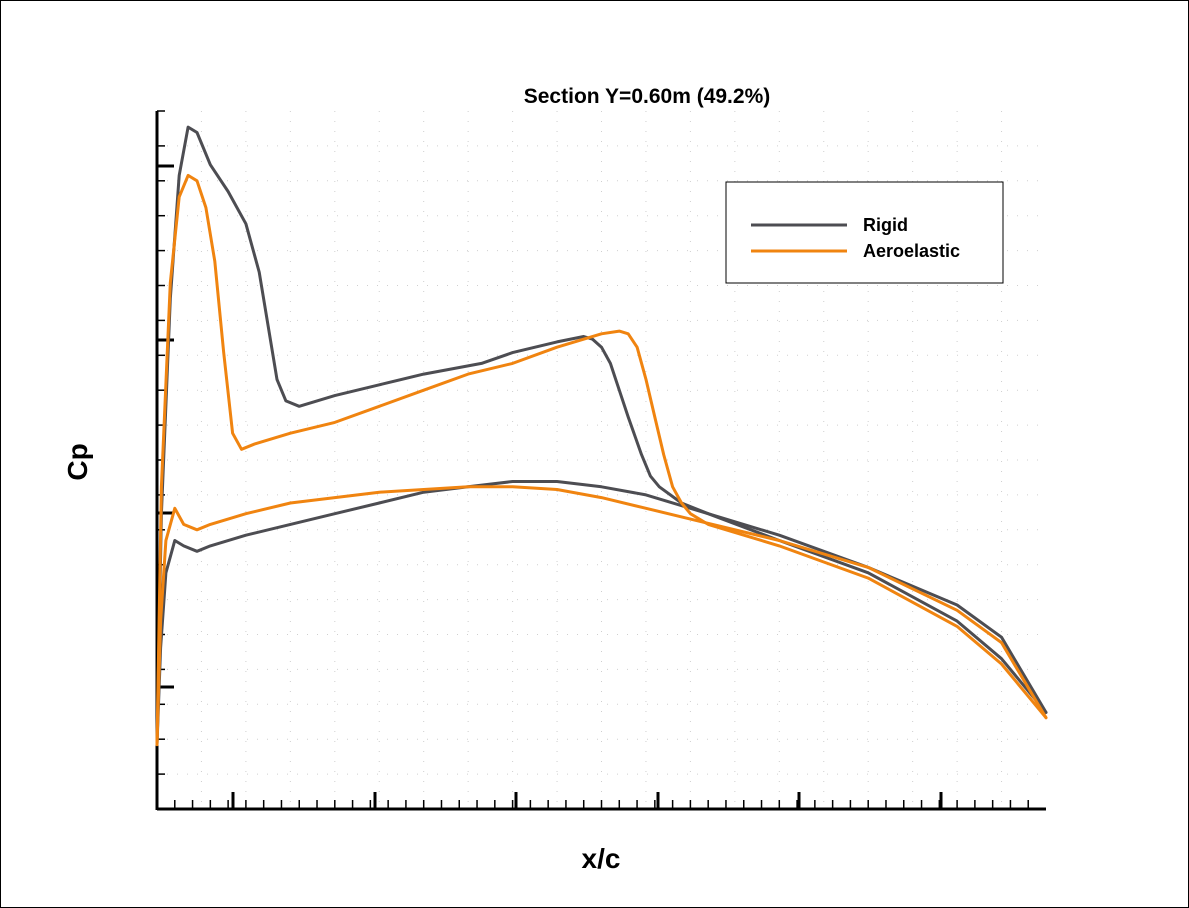 The image size is (1189, 908). I want to click on legend: Rigid Aeroelastic, so click(864, 232).